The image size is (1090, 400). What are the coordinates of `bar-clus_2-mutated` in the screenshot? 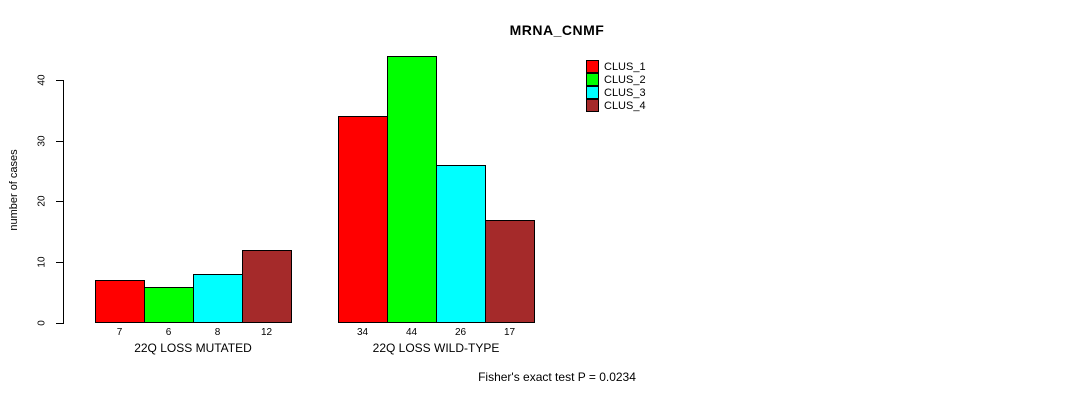 It's located at (169, 305).